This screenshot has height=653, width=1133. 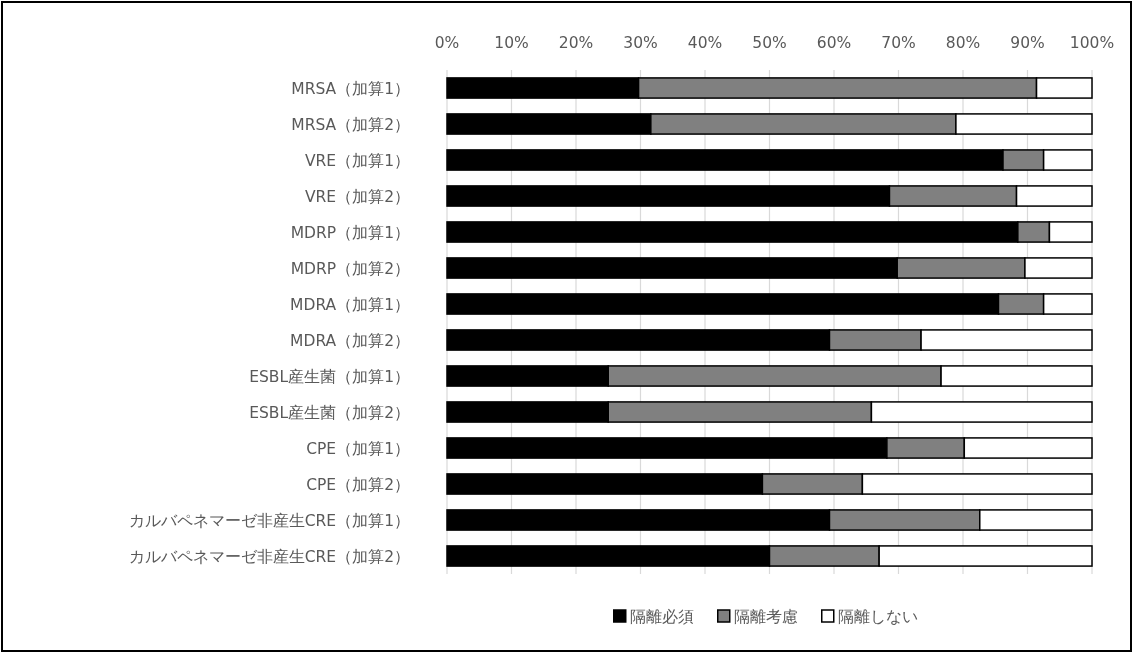 What do you see at coordinates (898, 43) in the screenshot?
I see `x-tick-label: 70%` at bounding box center [898, 43].